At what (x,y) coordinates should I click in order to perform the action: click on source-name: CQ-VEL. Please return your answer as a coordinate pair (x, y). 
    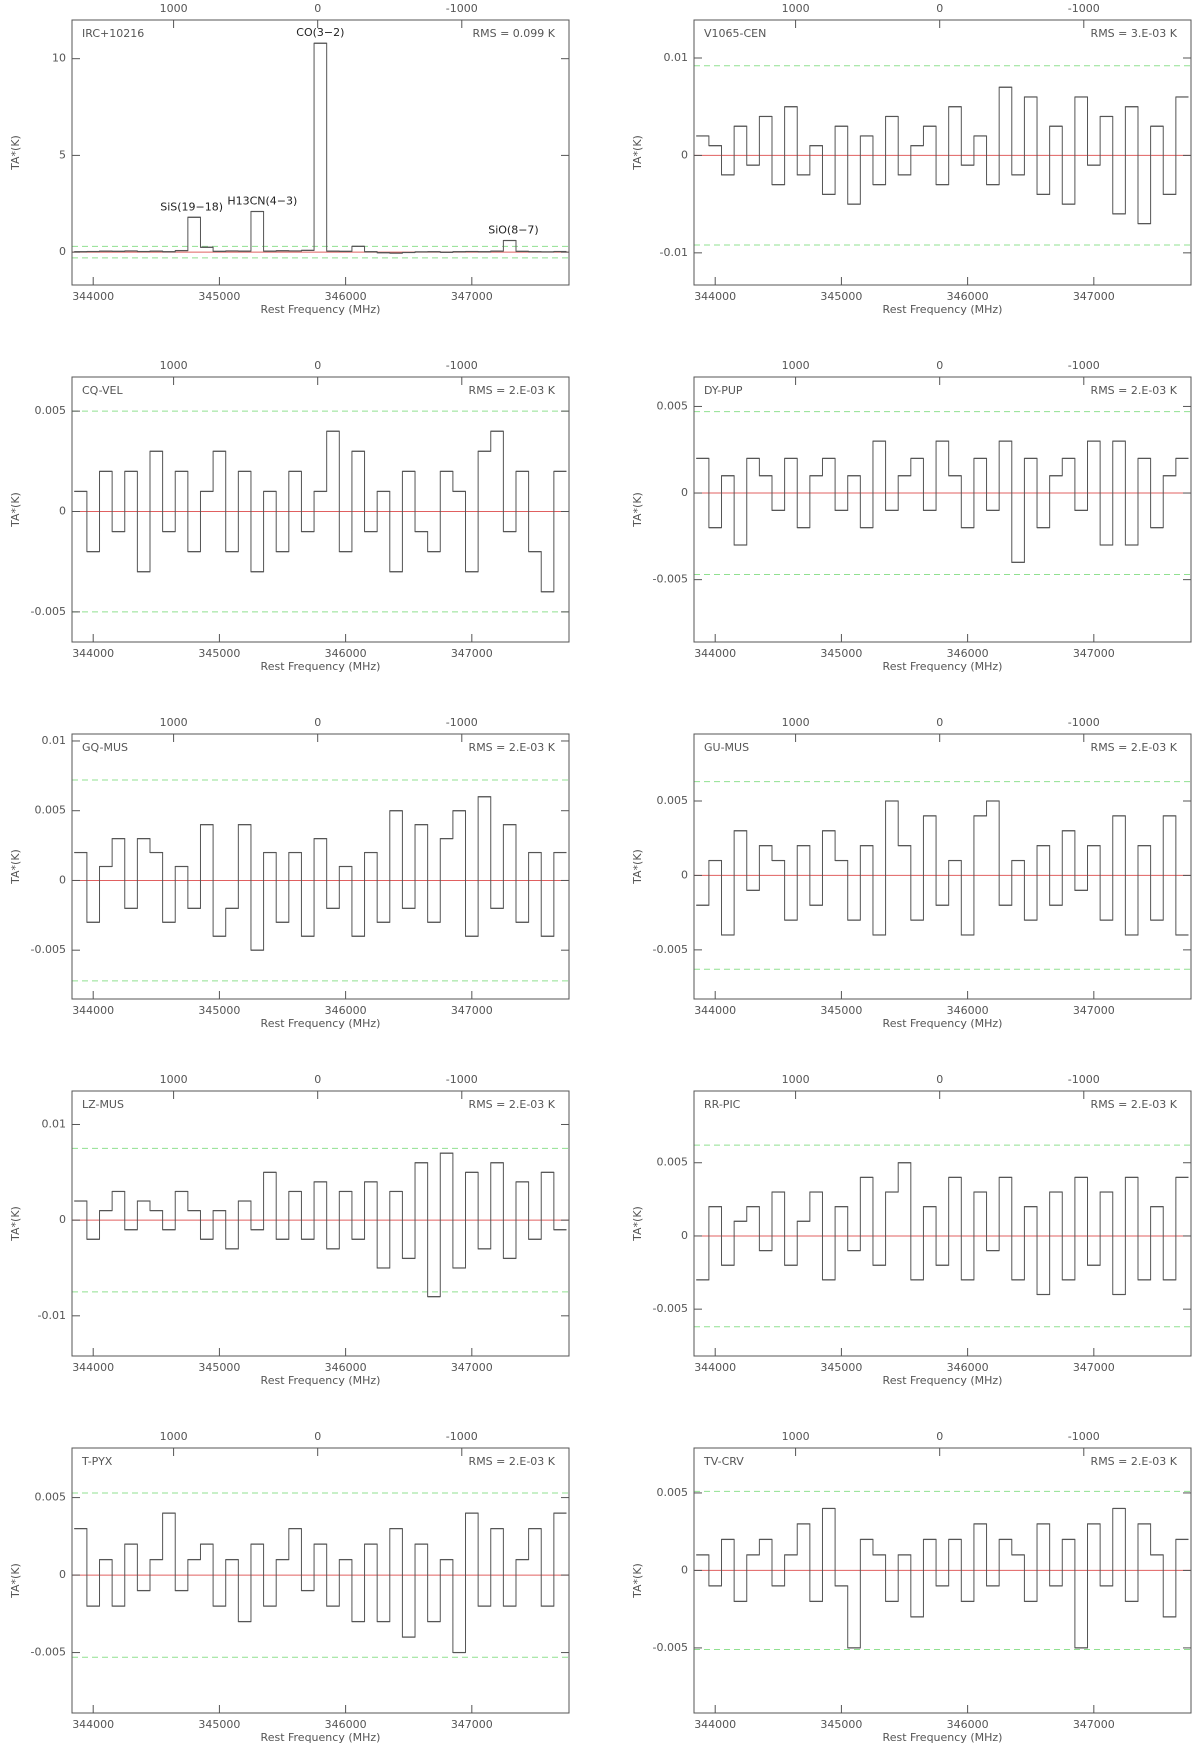
    Looking at the image, I should click on (102, 390).